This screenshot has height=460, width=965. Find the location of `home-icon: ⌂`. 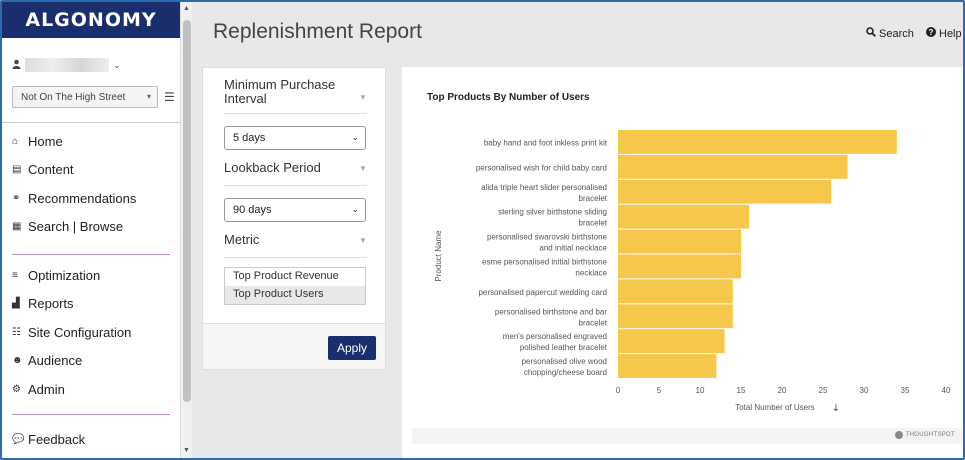

home-icon: ⌂ is located at coordinates (15, 141).